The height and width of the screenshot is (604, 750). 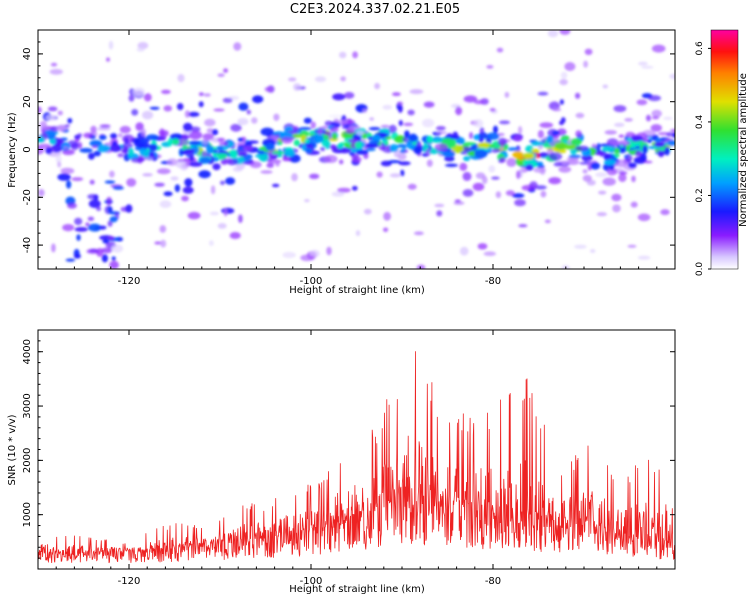 What do you see at coordinates (27, 351) in the screenshot?
I see `snr-y-tick-label: 4000` at bounding box center [27, 351].